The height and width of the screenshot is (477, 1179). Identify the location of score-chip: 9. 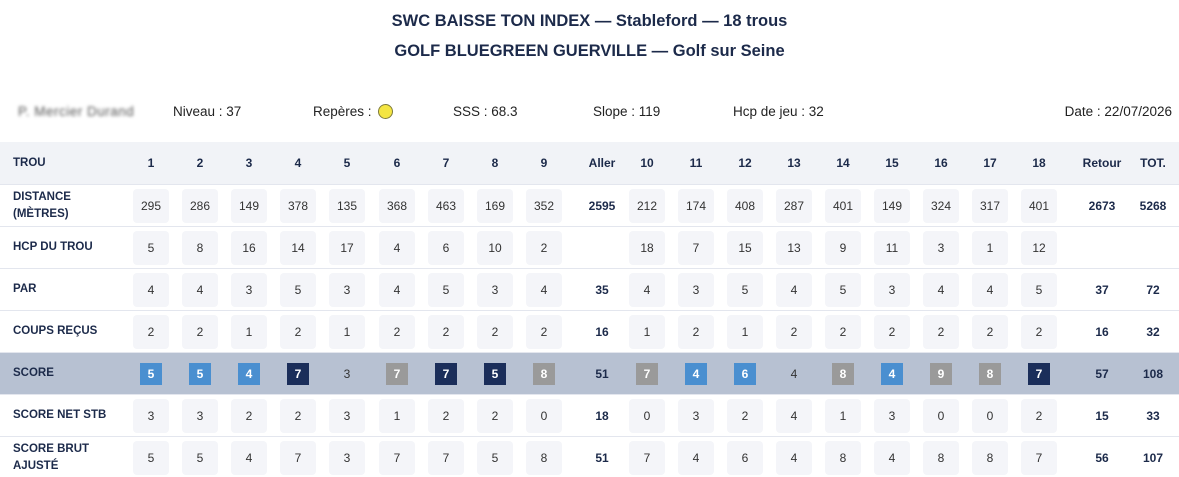
(941, 374).